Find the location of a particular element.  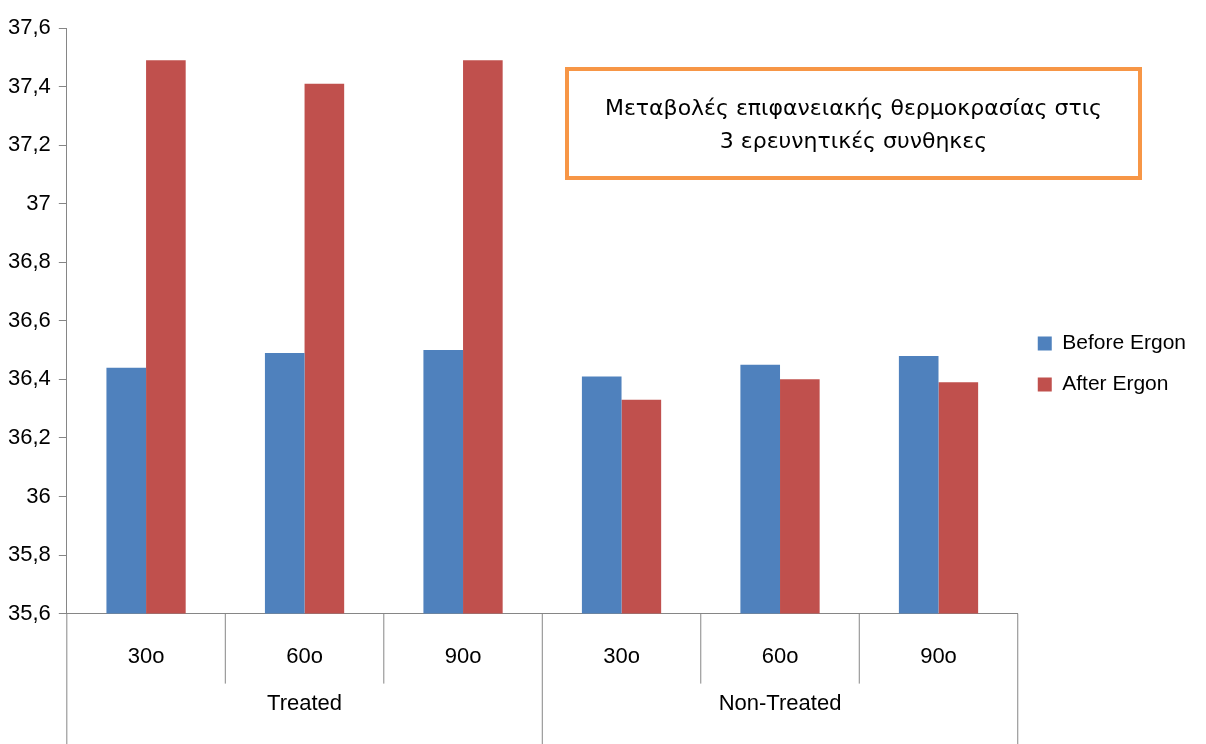

y-tick-label: 36,2 is located at coordinates (29, 436).